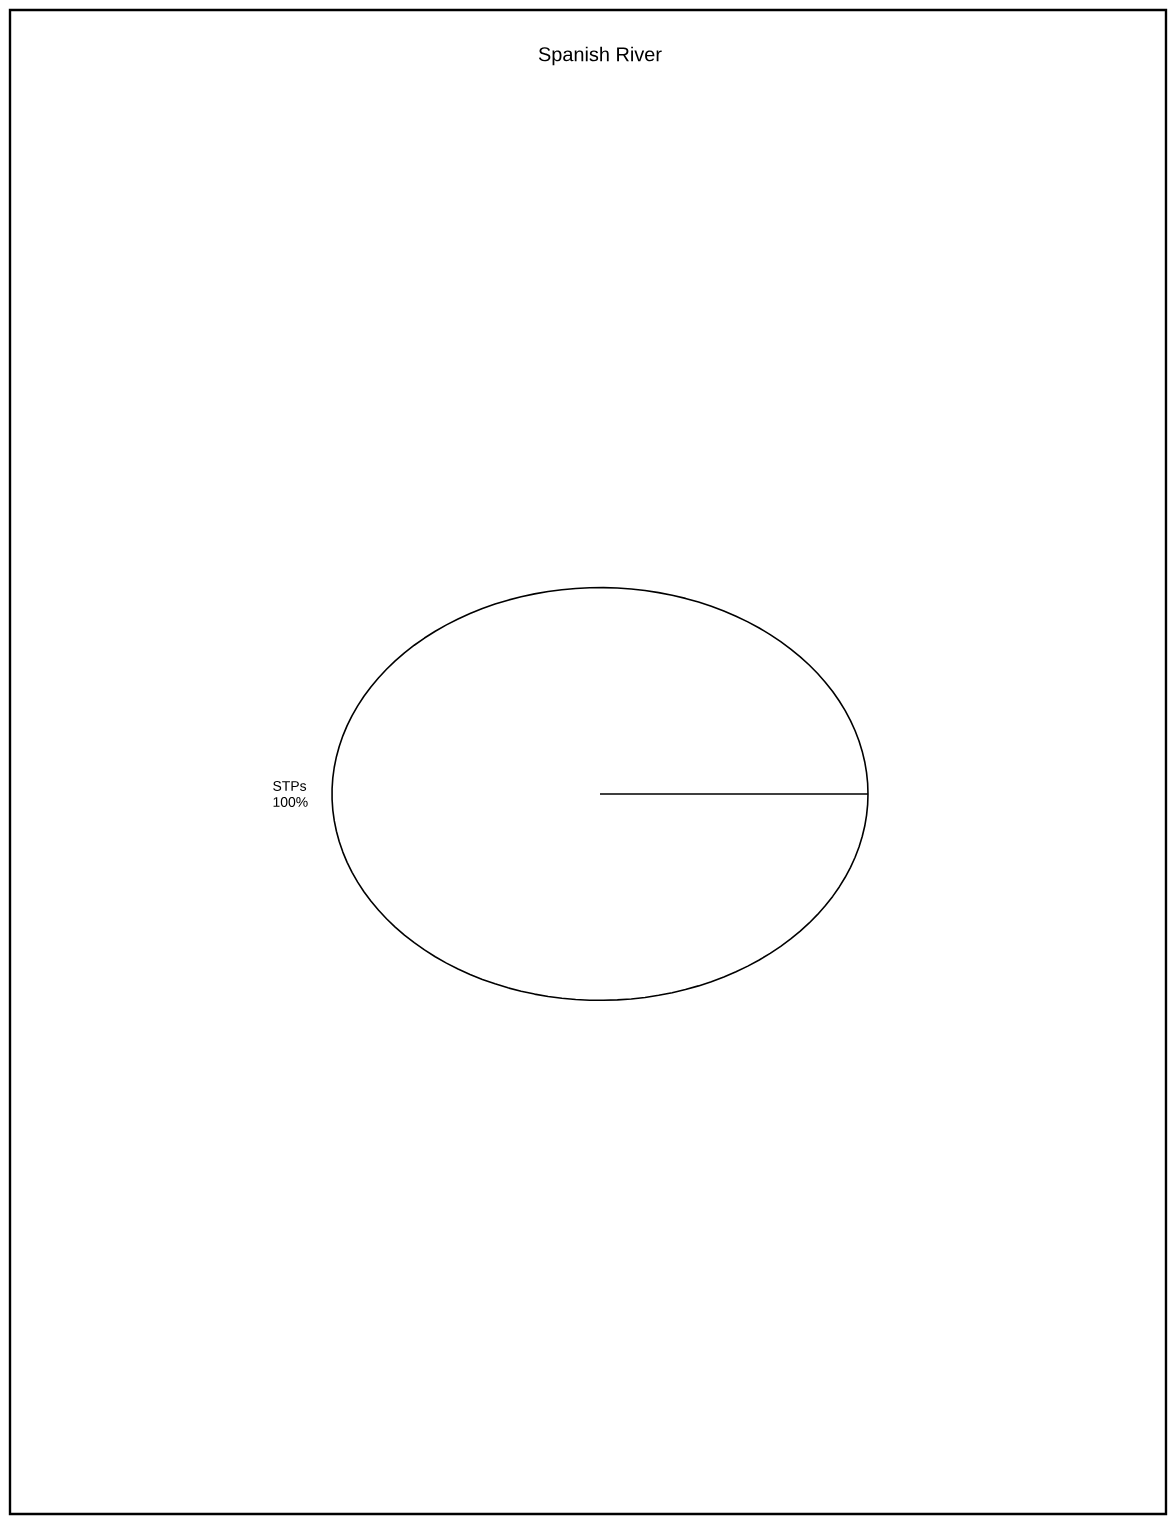  Describe the element at coordinates (600, 56) in the screenshot. I see `chart-title: Spanish River` at that location.